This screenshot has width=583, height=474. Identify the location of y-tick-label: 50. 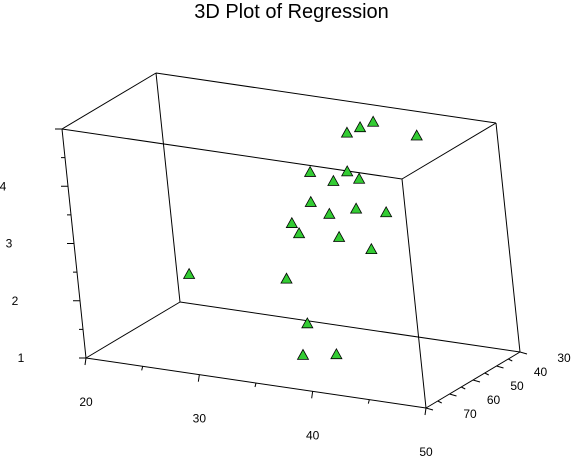
(517, 386).